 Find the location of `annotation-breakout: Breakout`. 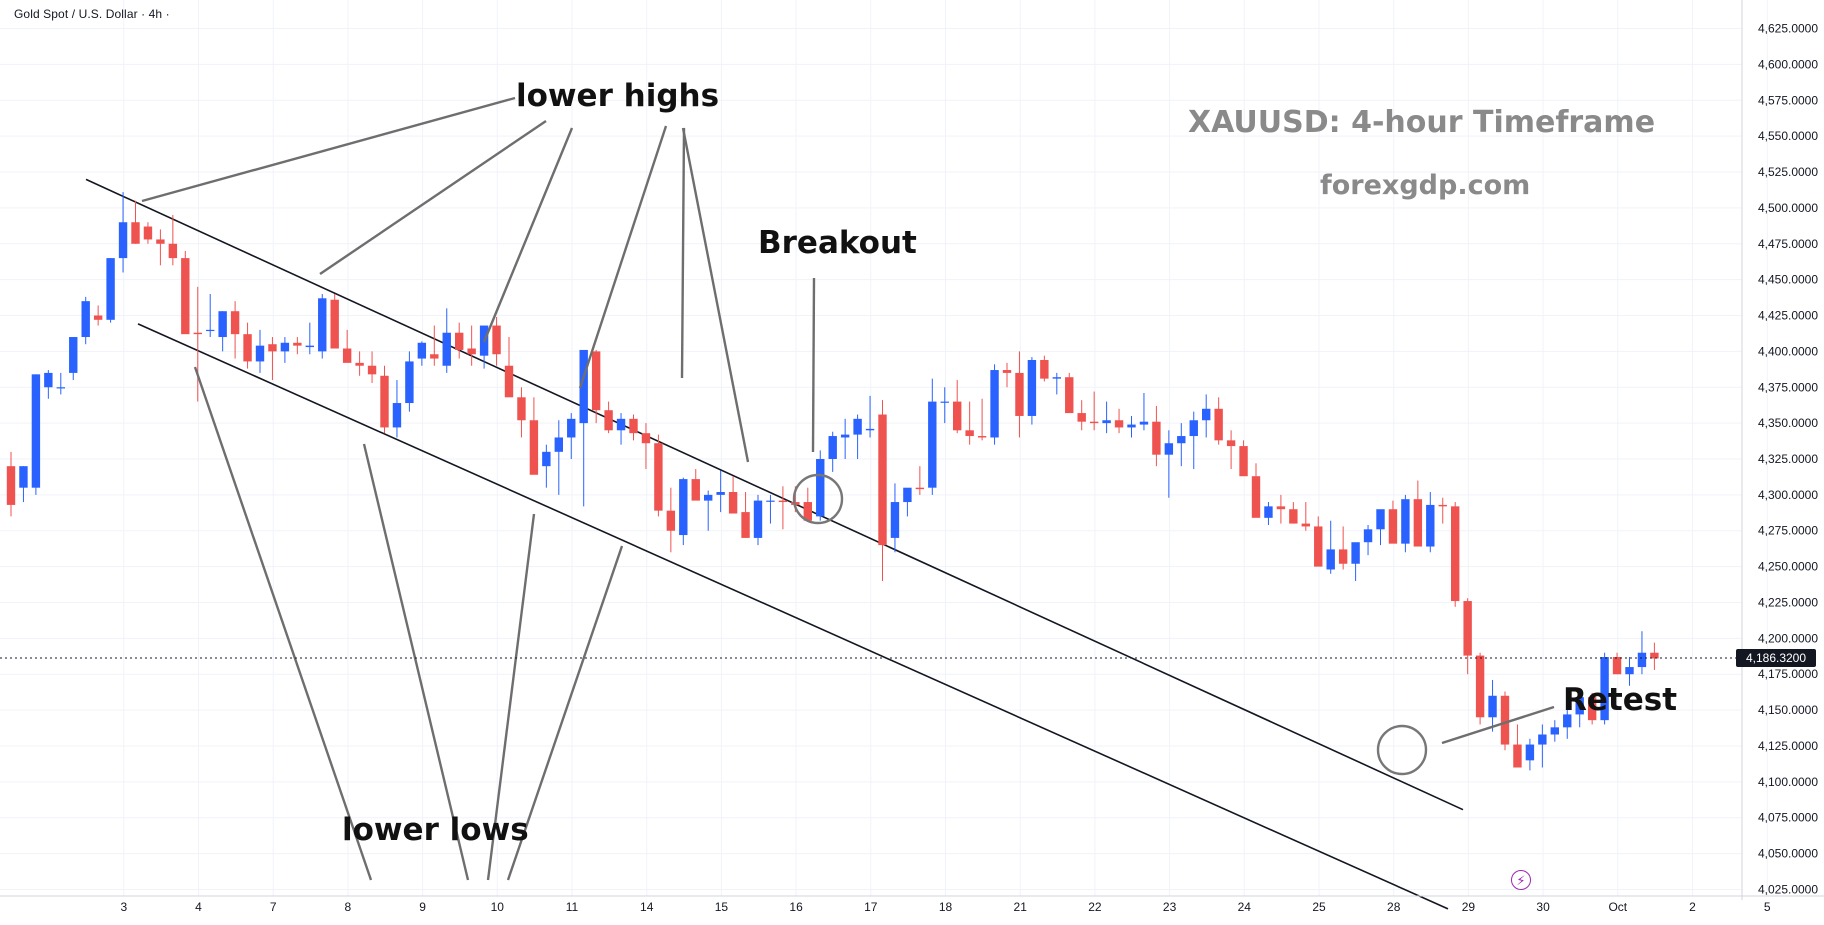

annotation-breakout: Breakout is located at coordinates (837, 243).